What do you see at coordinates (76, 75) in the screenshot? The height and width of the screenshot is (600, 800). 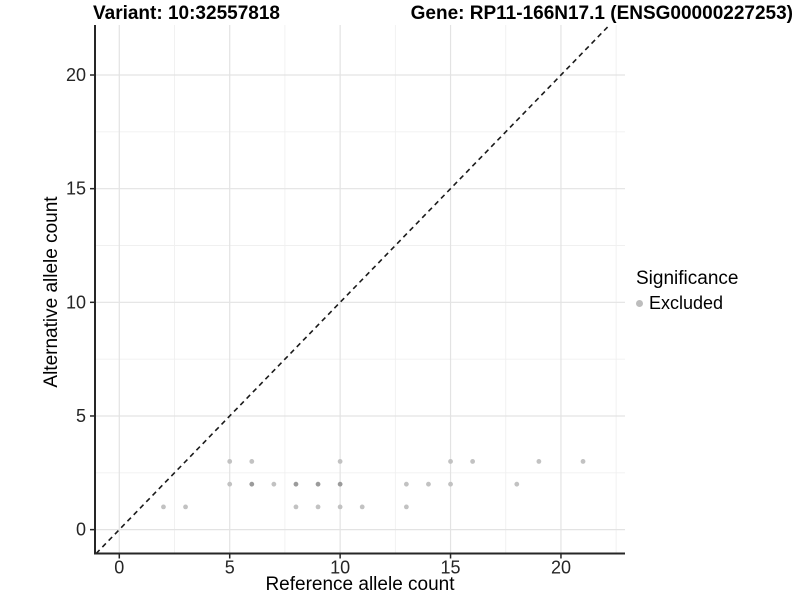 I see `y-tick-label: 20` at bounding box center [76, 75].